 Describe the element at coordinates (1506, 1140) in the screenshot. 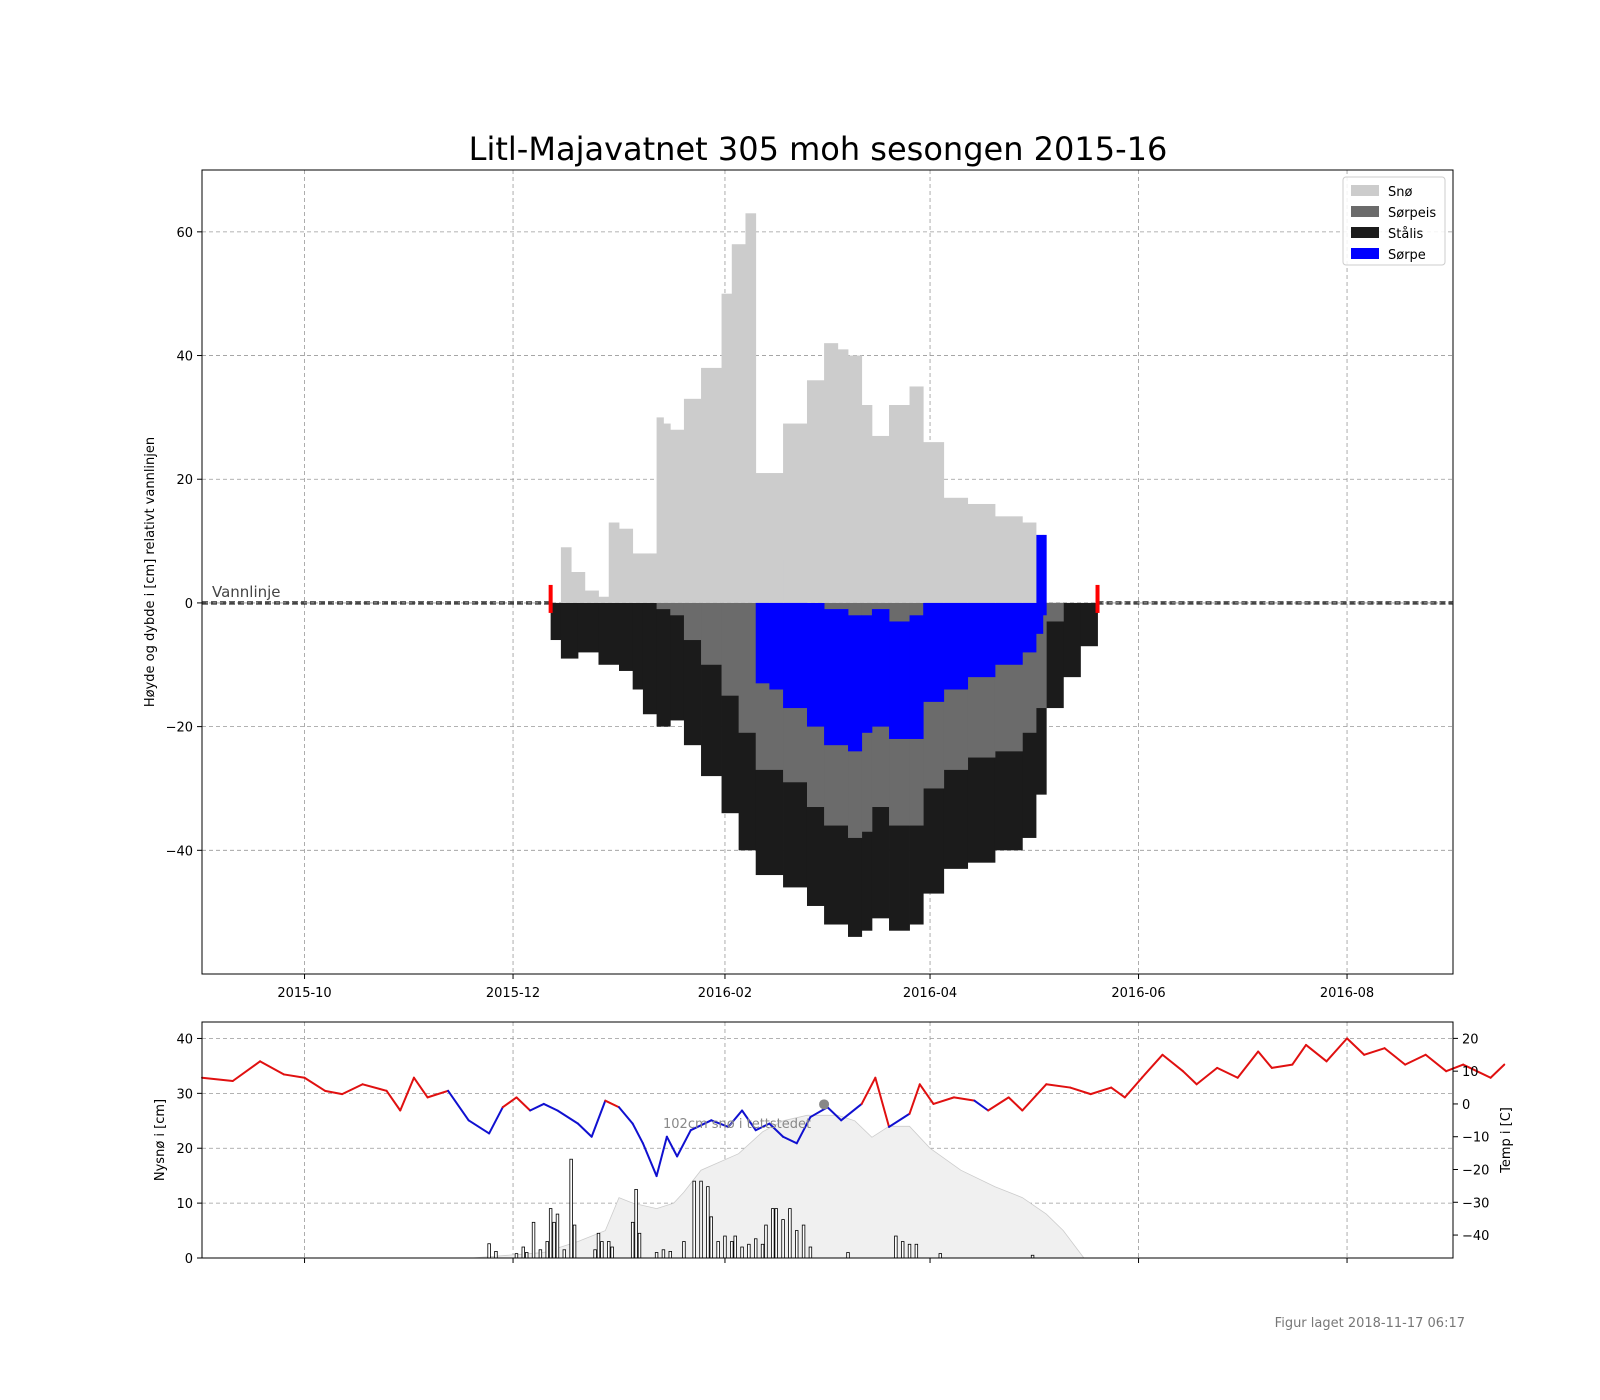

I see `lower-y2-axis-label: Temp i [C]` at that location.